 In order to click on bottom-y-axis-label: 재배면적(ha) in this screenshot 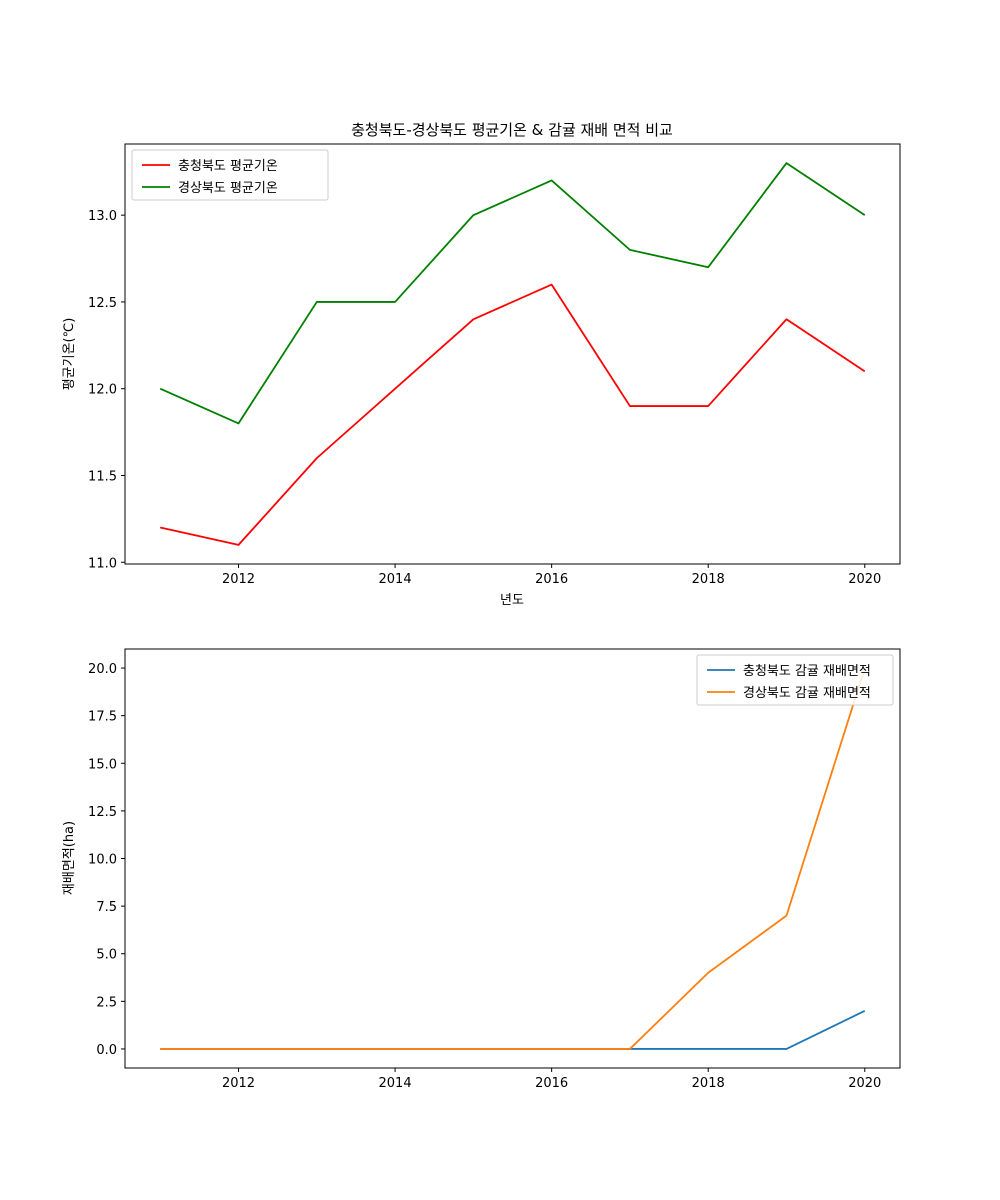, I will do `click(69, 858)`.